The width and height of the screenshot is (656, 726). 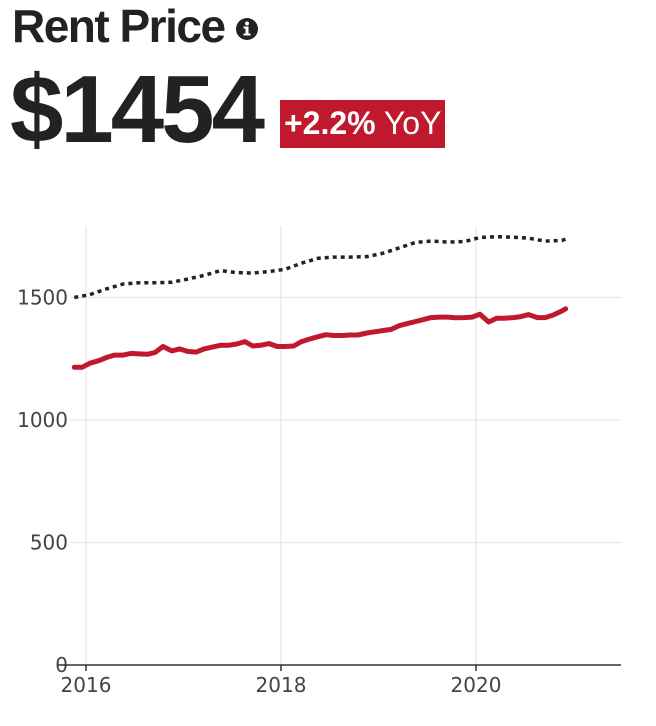 I want to click on title-row: Rent Price, so click(x=135, y=26).